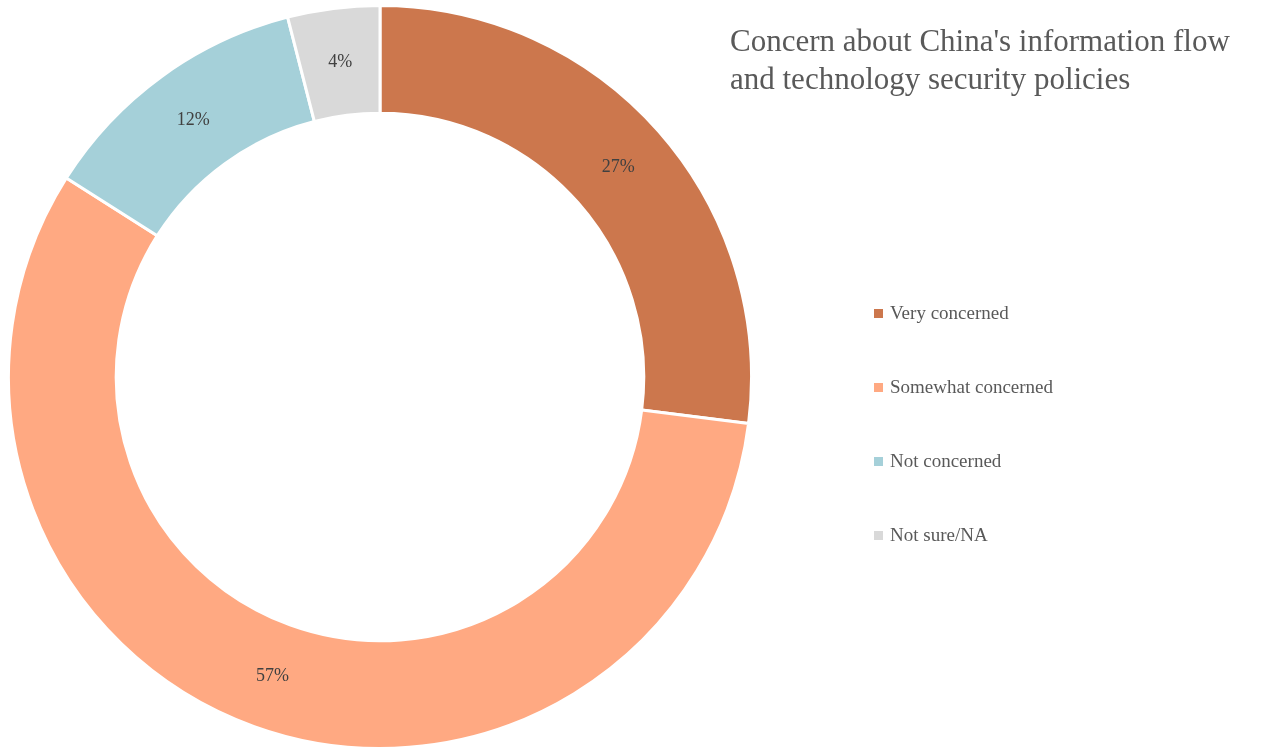 The height and width of the screenshot is (750, 1283). I want to click on legend-label: Not concerned, so click(946, 461).